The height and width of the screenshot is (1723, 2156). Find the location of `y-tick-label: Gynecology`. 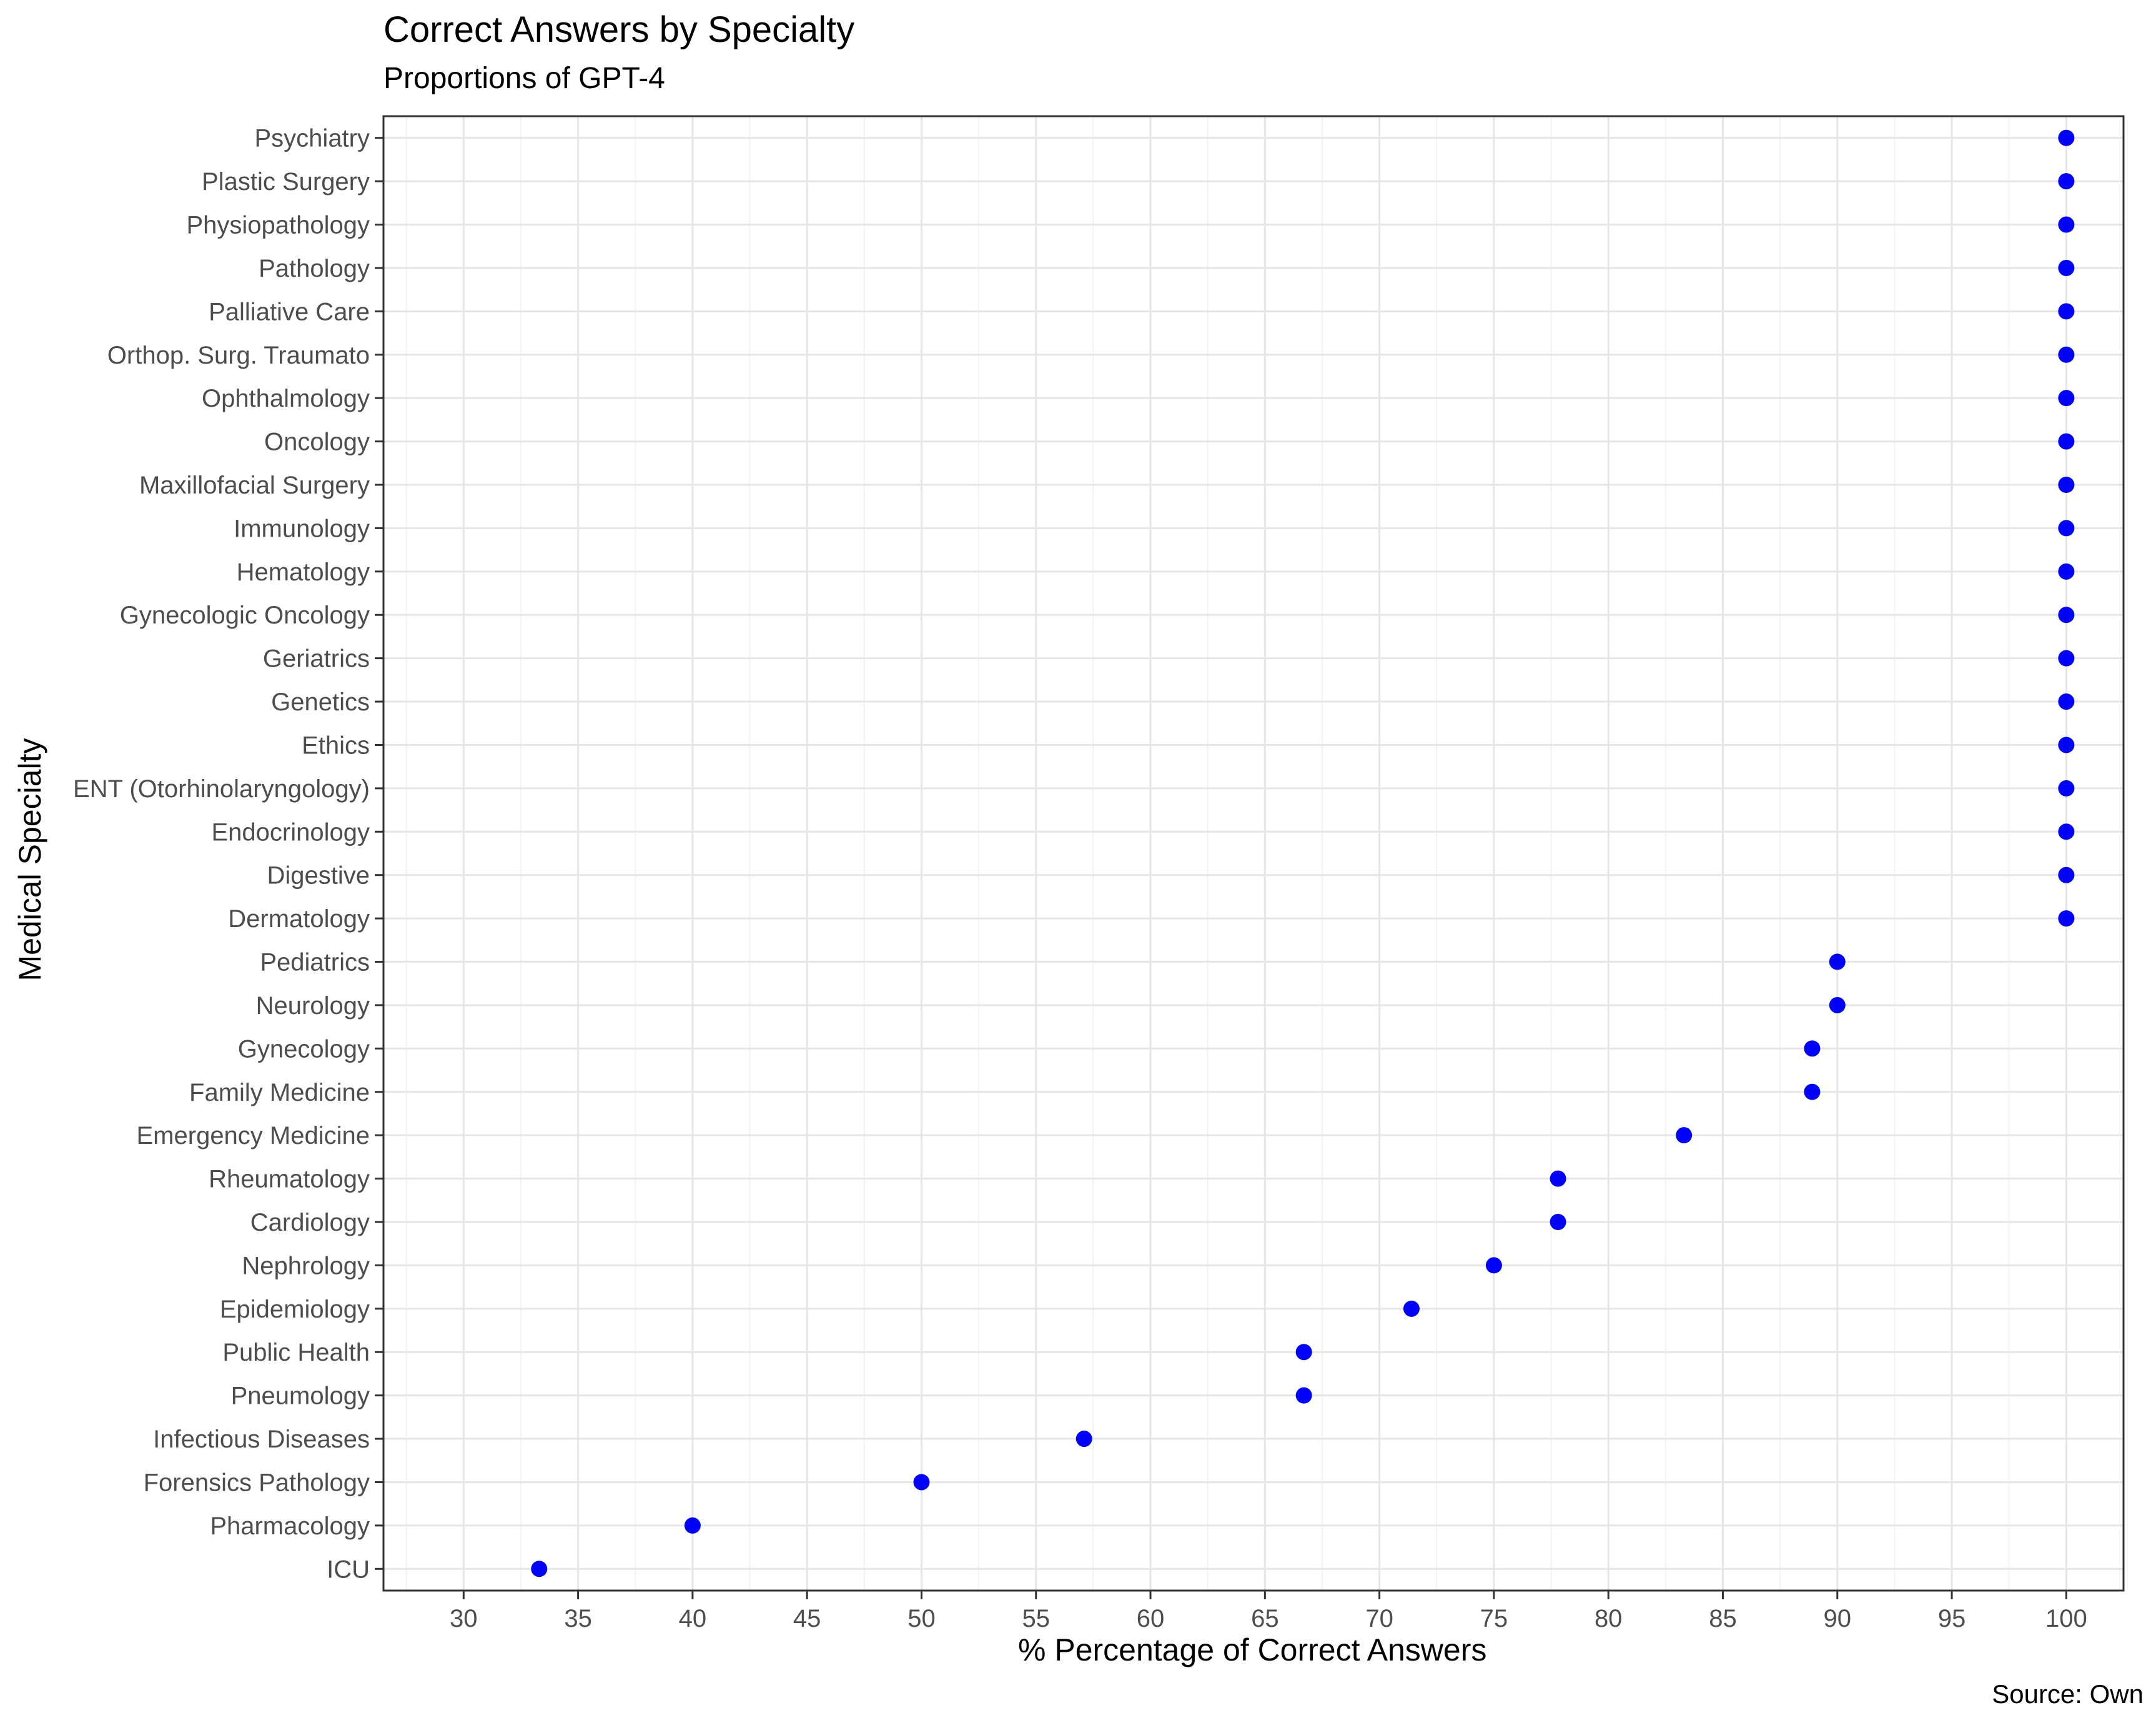

y-tick-label: Gynecology is located at coordinates (304, 1049).